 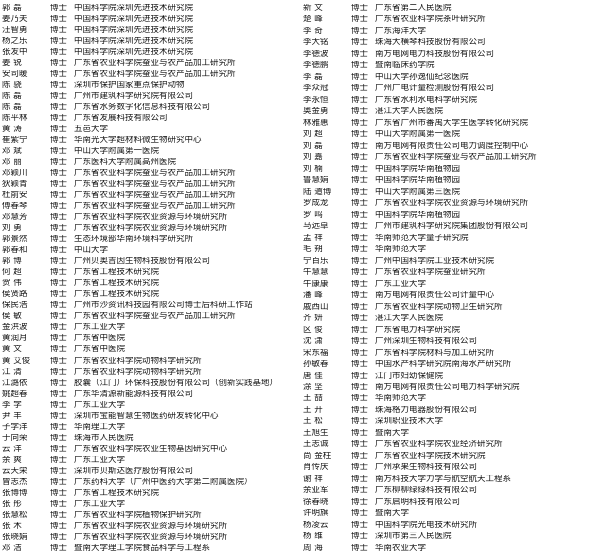 I want to click on roster-row: 刘 勇 博士 广东省农业科学院农业资源与环境研究所, so click(x=149, y=229).